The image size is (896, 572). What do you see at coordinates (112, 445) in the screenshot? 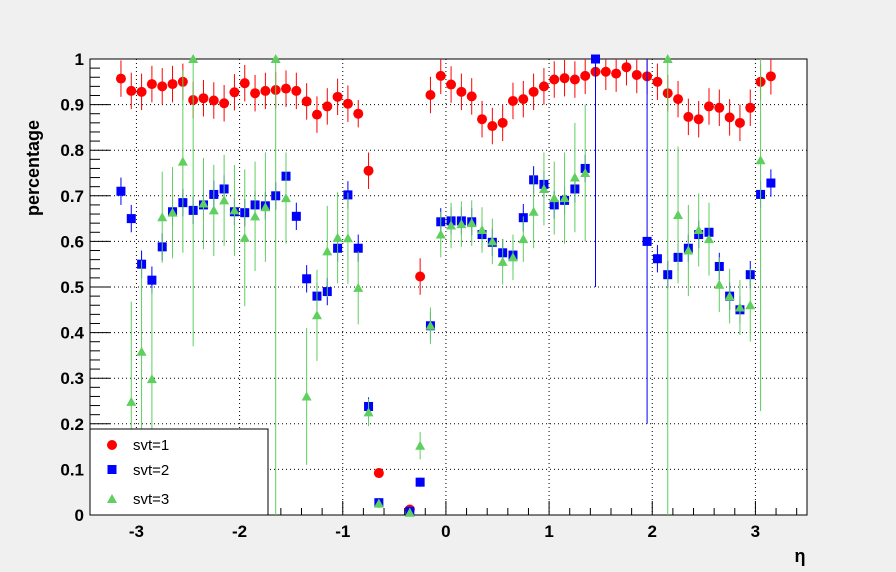
I see `legend-marker-svt1` at bounding box center [112, 445].